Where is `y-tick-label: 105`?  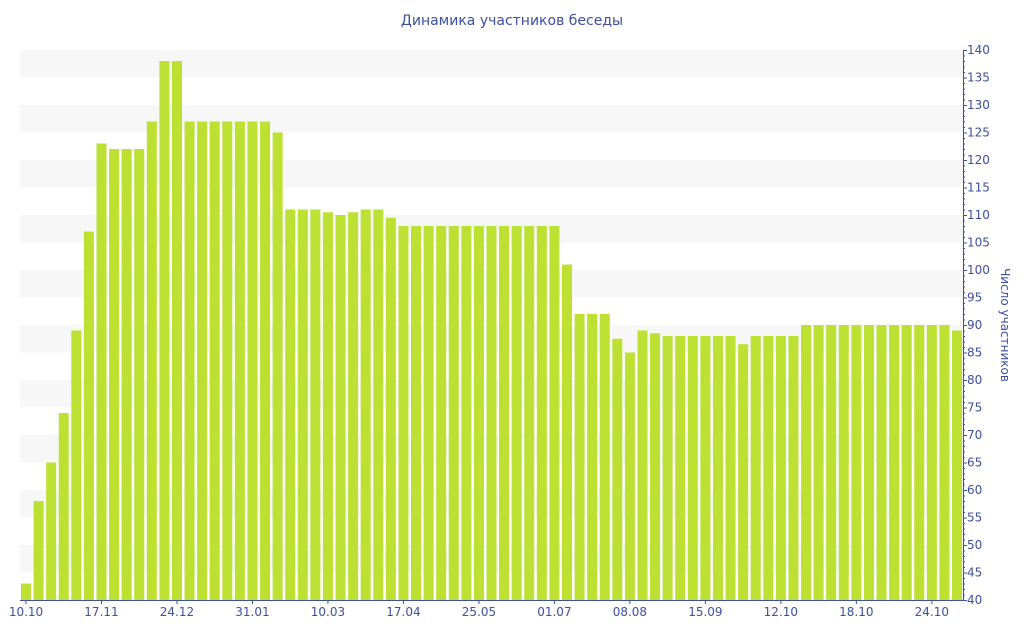
y-tick-label: 105 is located at coordinates (978, 243).